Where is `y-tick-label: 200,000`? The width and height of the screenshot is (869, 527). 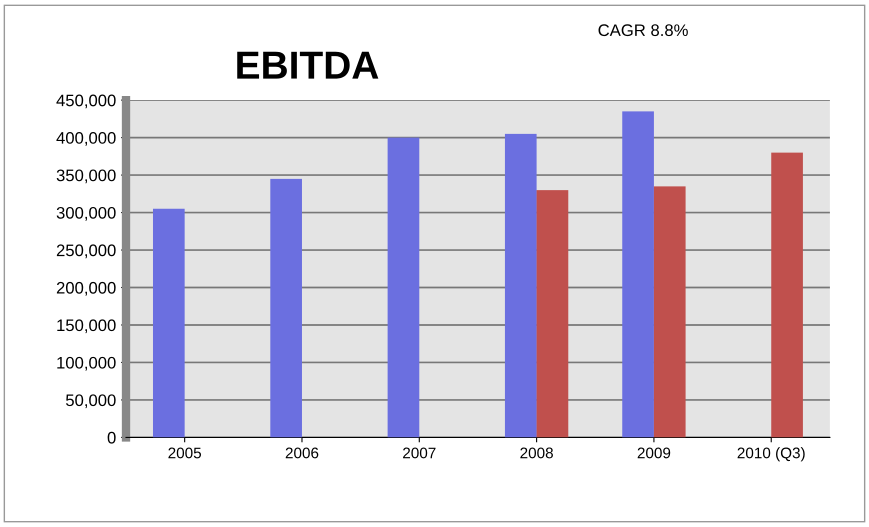 y-tick-label: 200,000 is located at coordinates (86, 289).